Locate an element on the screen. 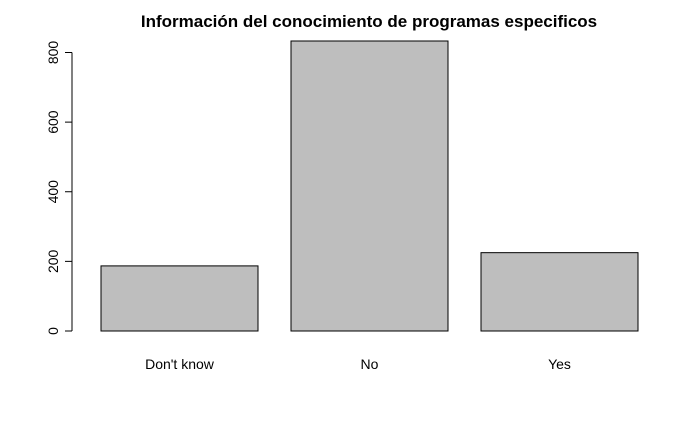 The image size is (700, 432). x-category-label: Don't know is located at coordinates (180, 364).